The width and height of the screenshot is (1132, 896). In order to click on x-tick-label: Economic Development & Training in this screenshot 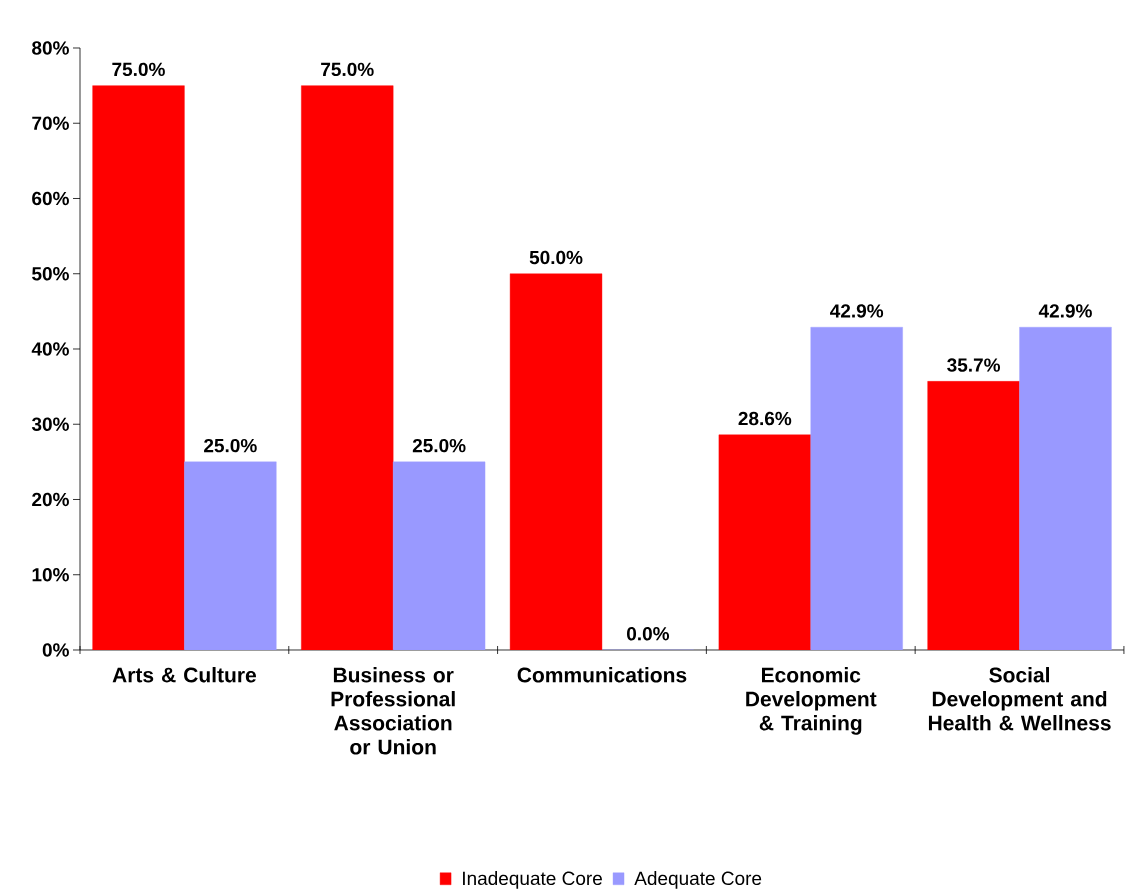, I will do `click(811, 701)`.